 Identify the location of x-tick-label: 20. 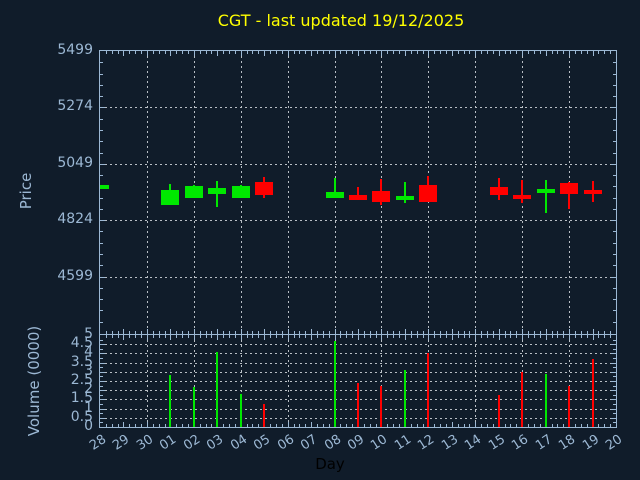
(614, 443).